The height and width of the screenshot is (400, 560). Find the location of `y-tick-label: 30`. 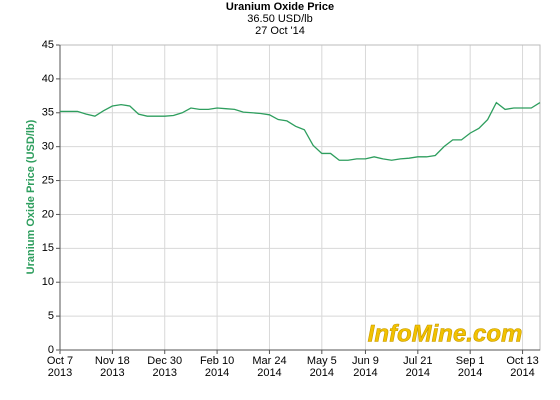

y-tick-label: 30 is located at coordinates (48, 147).